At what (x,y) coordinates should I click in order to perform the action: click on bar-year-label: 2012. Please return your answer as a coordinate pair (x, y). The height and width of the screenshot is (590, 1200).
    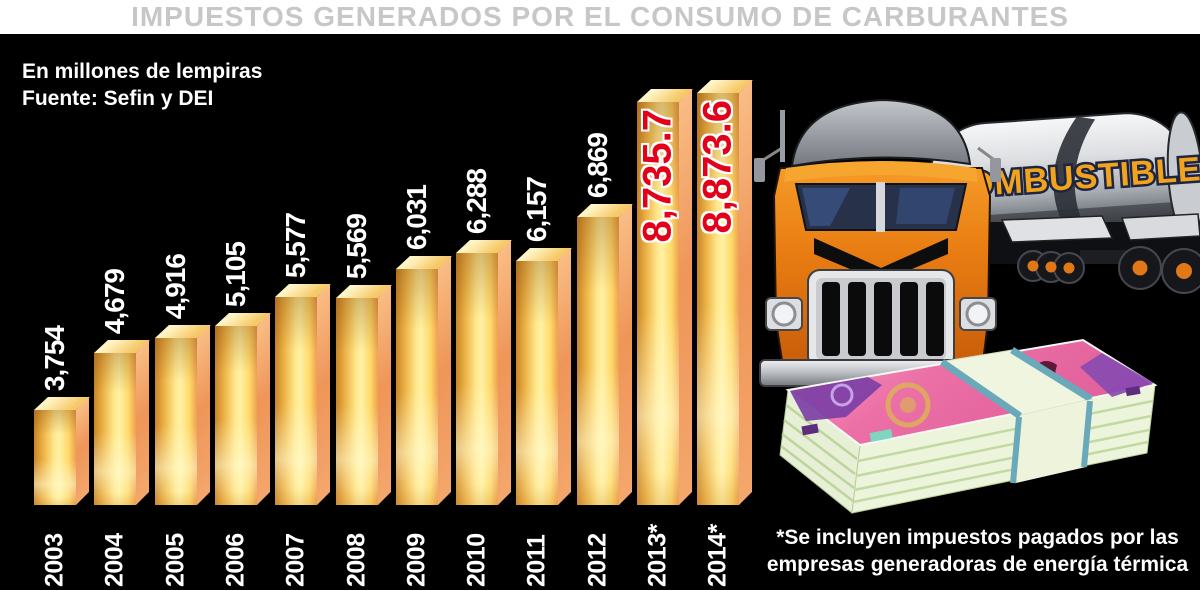
    Looking at the image, I should click on (597, 560).